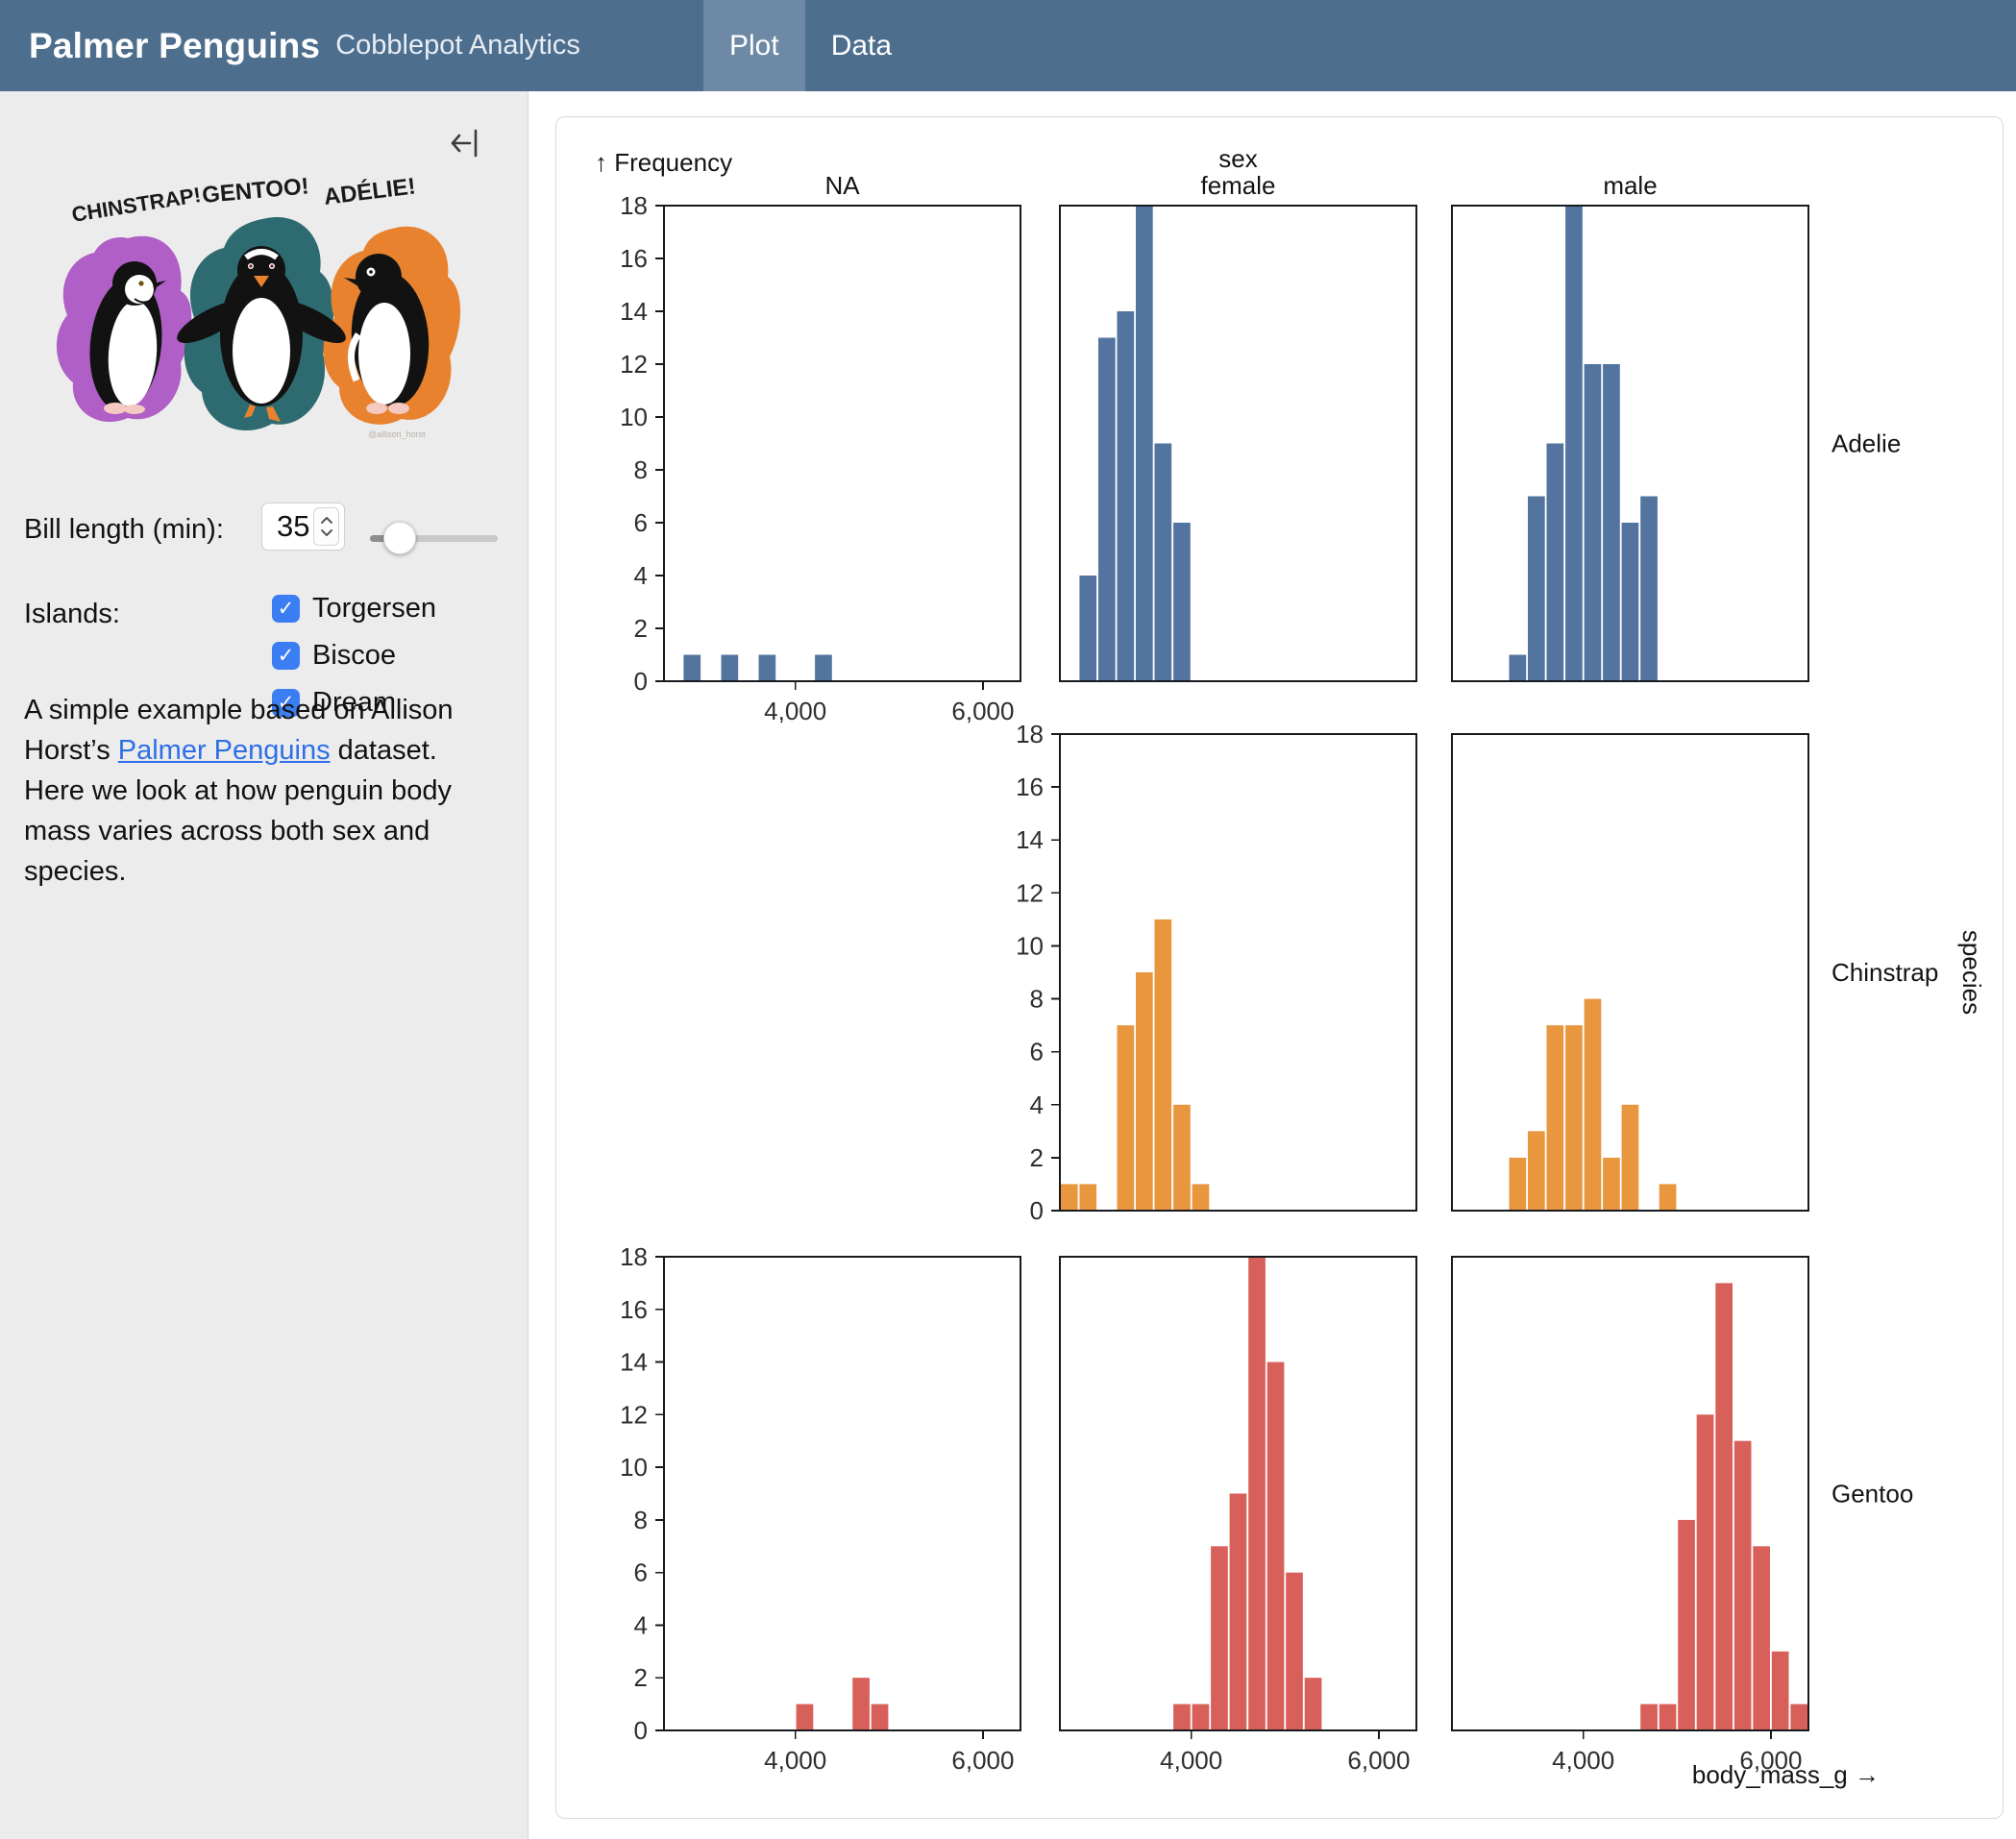 This screenshot has width=2016, height=1839. What do you see at coordinates (1786, 1774) in the screenshot?
I see `x-axis-title: body_mass_g →` at bounding box center [1786, 1774].